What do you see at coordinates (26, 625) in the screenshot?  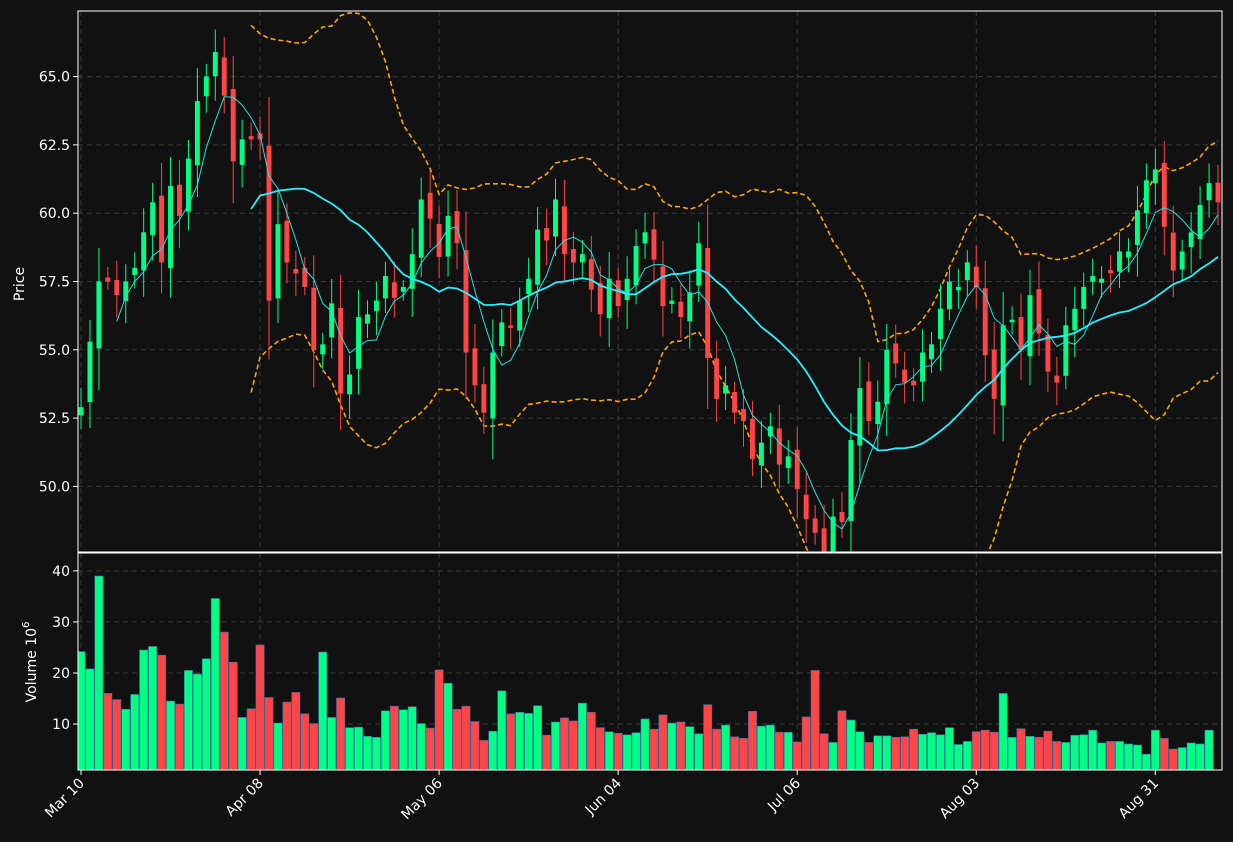 I see `volume-axis-label-exponent: 6` at bounding box center [26, 625].